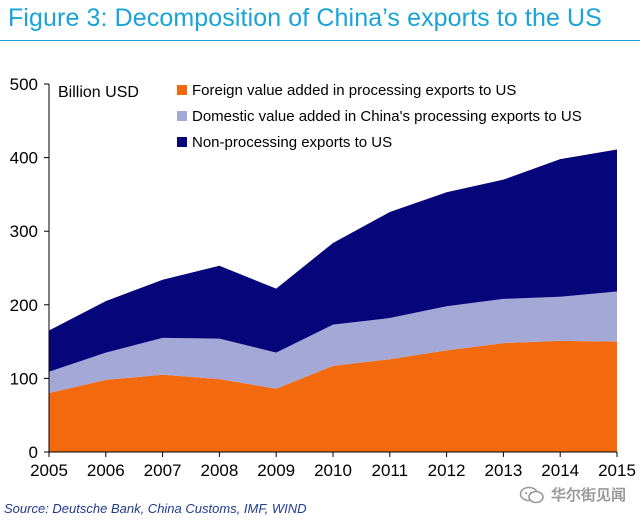 This screenshot has width=640, height=525. I want to click on x-tick-label: 2011, so click(390, 470).